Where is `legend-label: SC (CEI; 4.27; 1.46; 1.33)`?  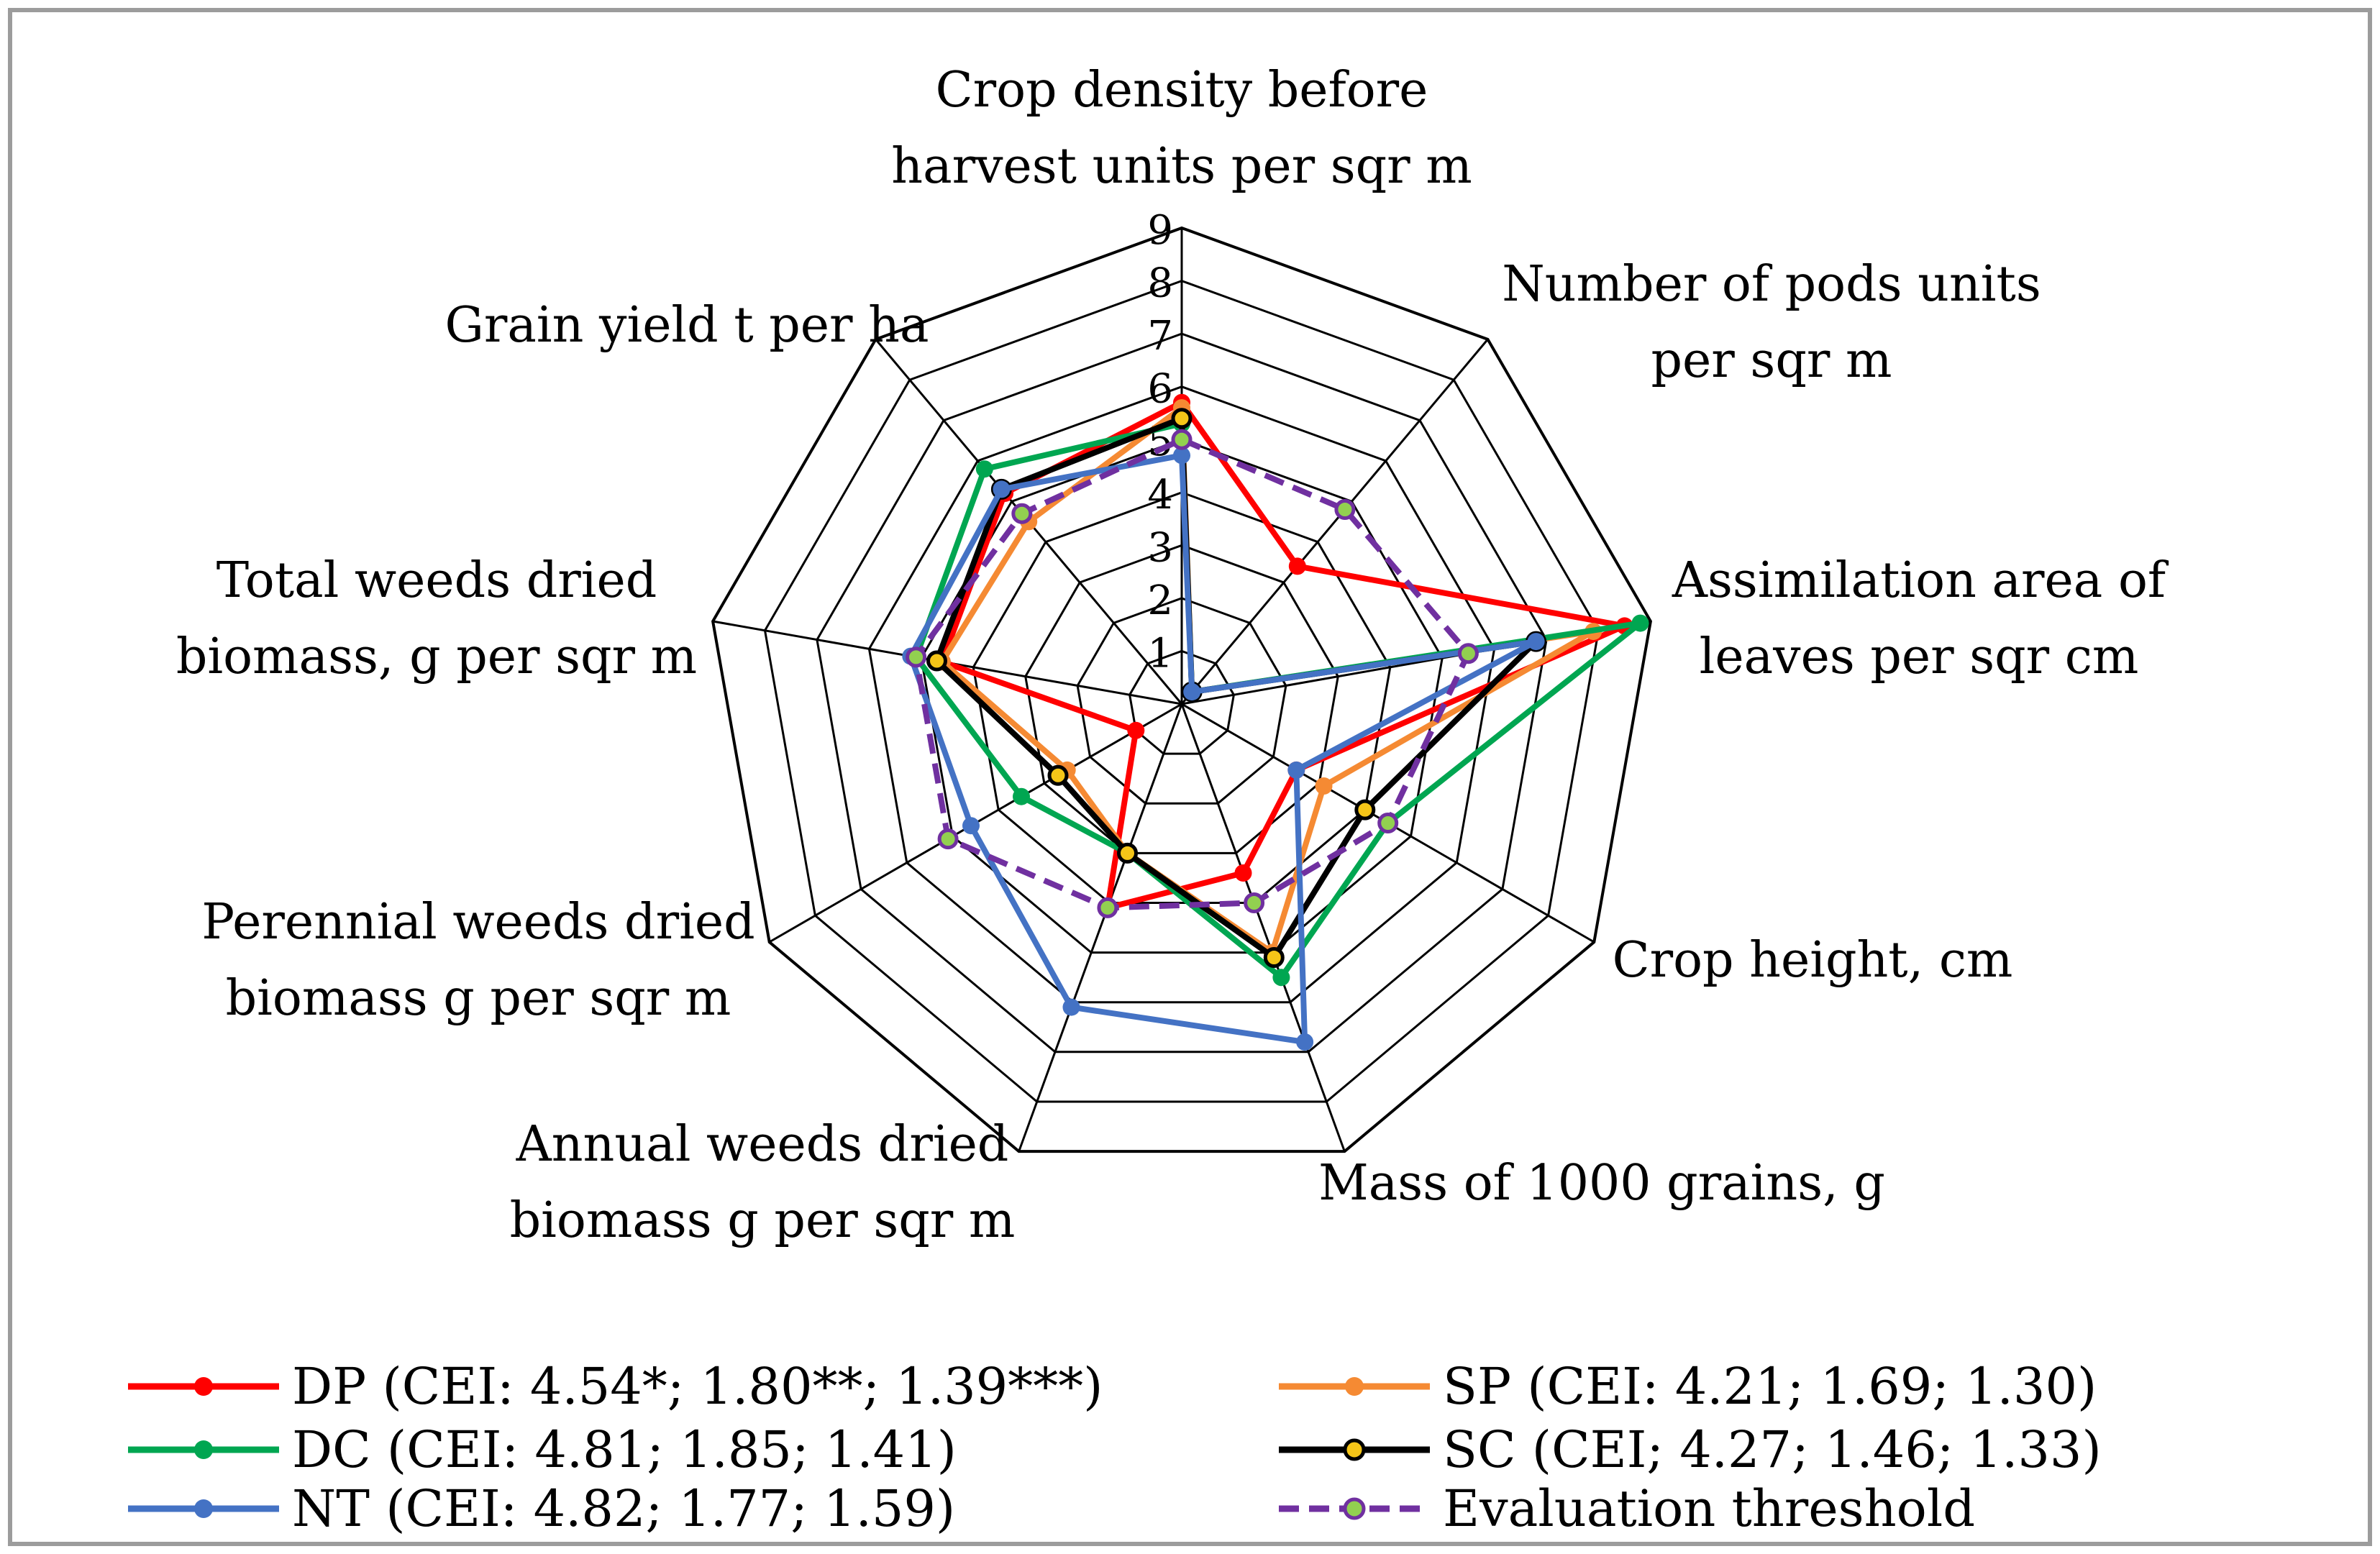
legend-label: SC (CEI; 4.27; 1.46; 1.33) is located at coordinates (1772, 1450).